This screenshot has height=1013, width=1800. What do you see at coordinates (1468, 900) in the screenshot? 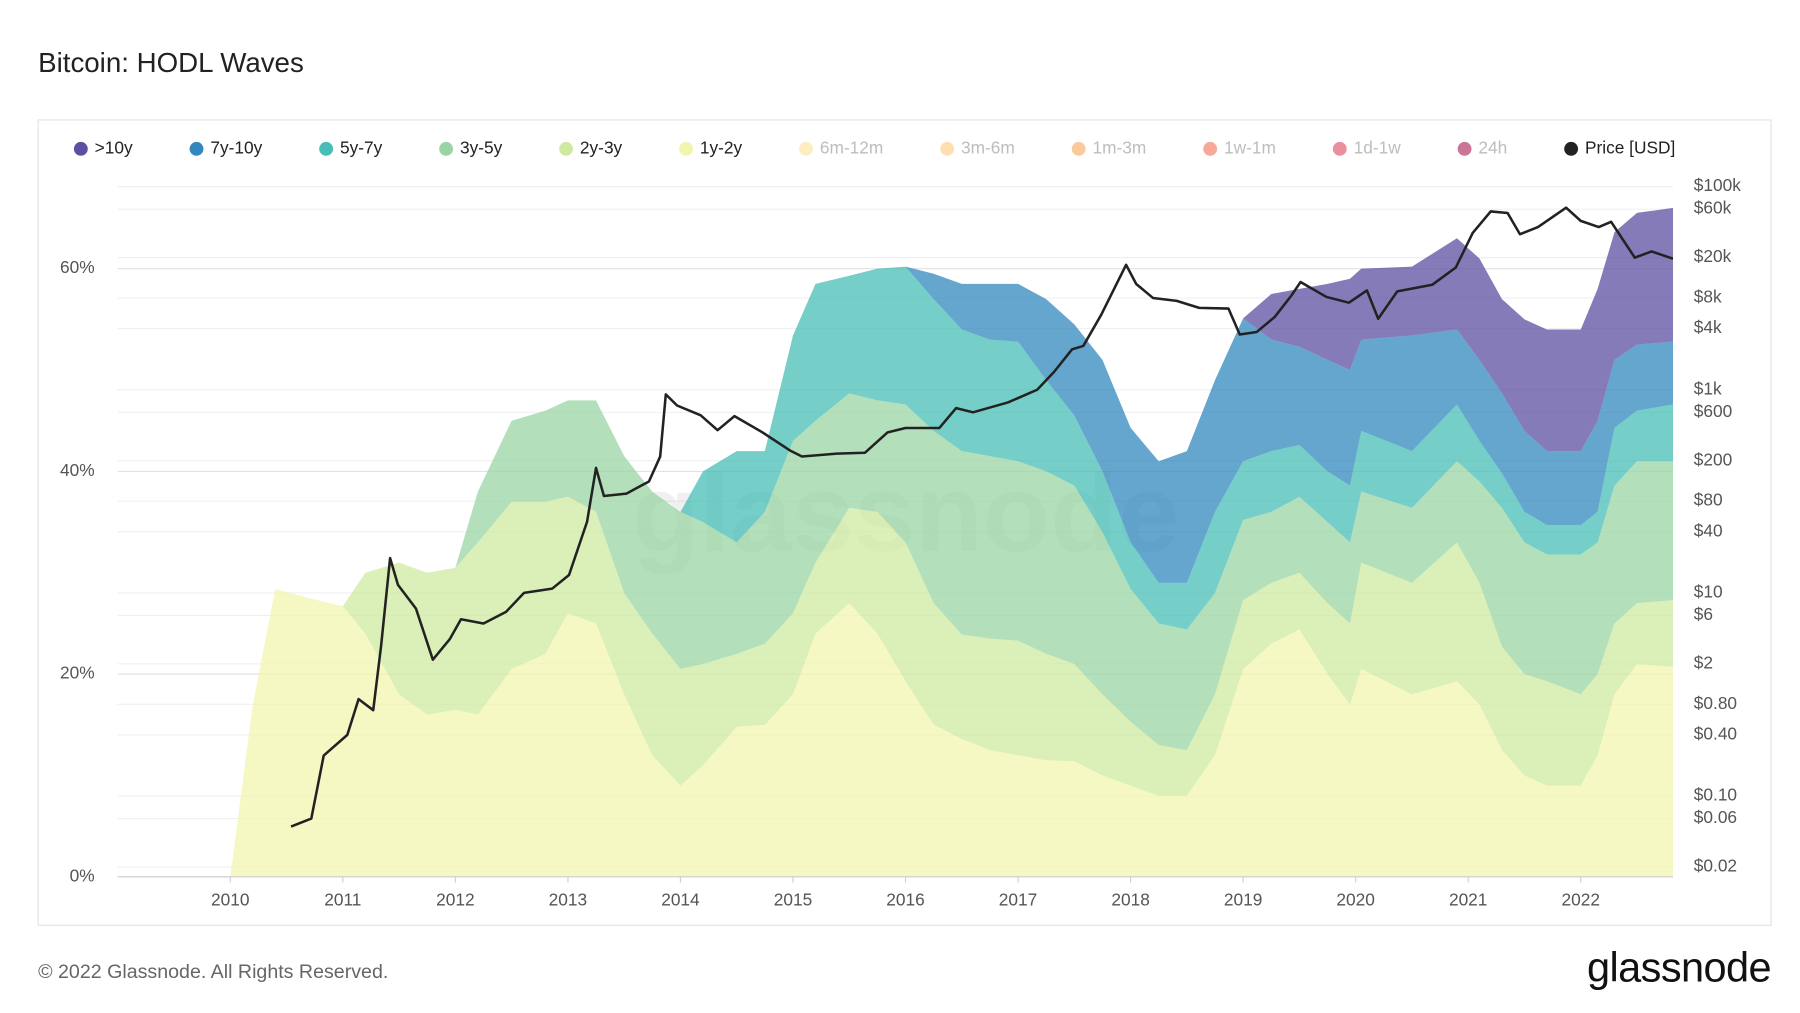
I see `x-tick-label: 2021` at bounding box center [1468, 900].